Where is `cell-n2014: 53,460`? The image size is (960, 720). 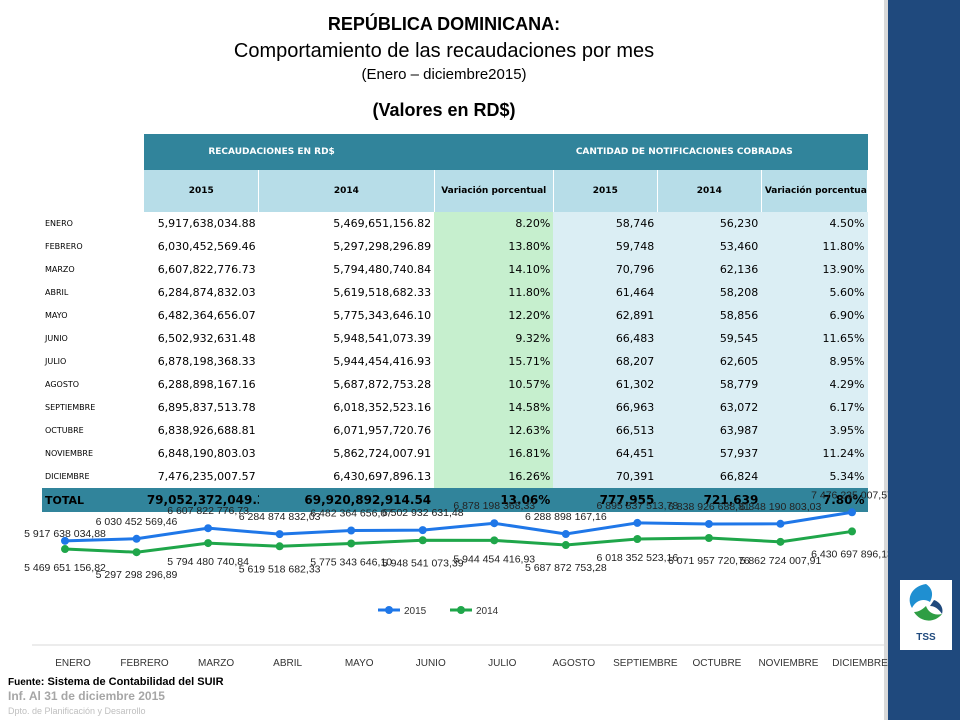 cell-n2014: 53,460 is located at coordinates (709, 246).